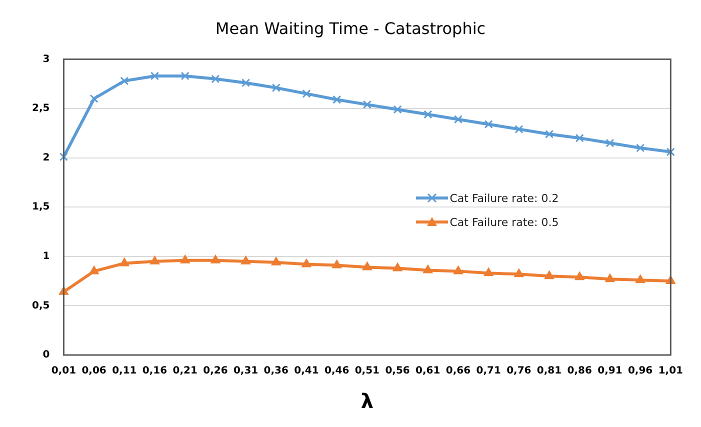 The height and width of the screenshot is (427, 701). What do you see at coordinates (488, 371) in the screenshot?
I see `x-tick-label: 0,71` at bounding box center [488, 371].